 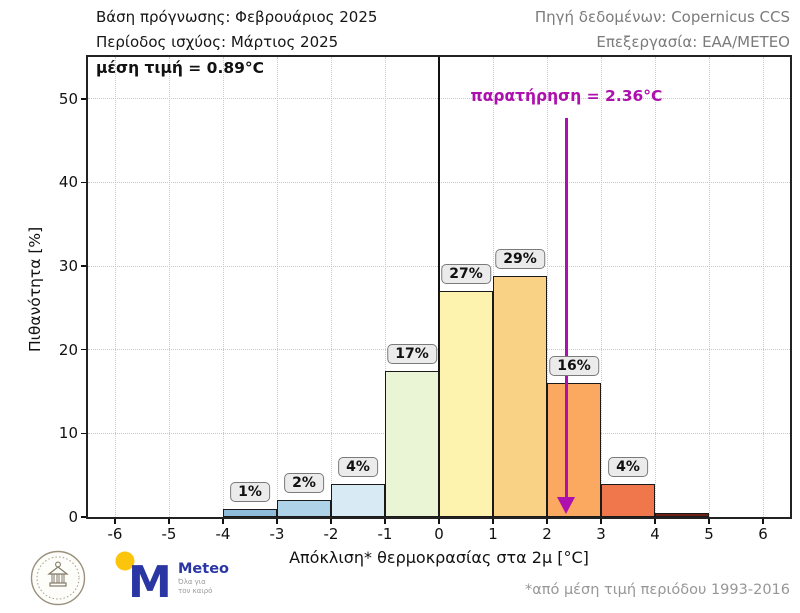 What do you see at coordinates (709, 534) in the screenshot?
I see `x-axis-tick-label: 5` at bounding box center [709, 534].